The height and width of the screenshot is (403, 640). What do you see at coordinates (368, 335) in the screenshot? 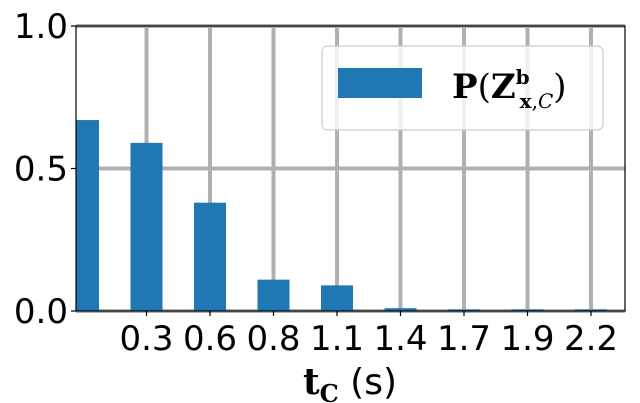
I see `x-tick-labels: 0.3 0.6 0.8 1.1 1.4 1.7 1.9 2.2` at bounding box center [368, 335].